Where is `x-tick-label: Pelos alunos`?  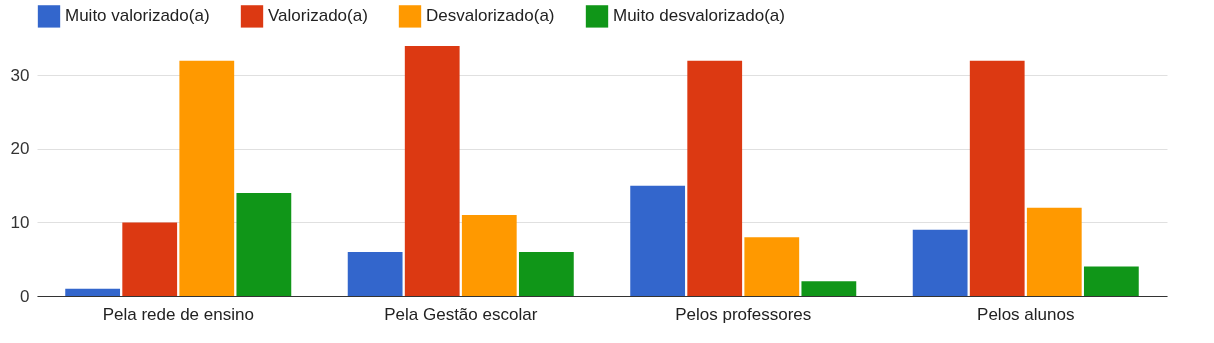 x-tick-label: Pelos alunos is located at coordinates (1026, 314).